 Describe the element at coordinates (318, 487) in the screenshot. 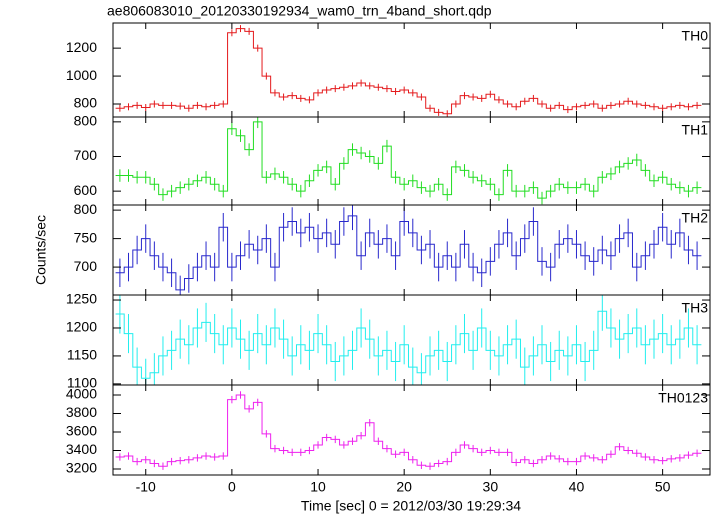

I see `x-tick-label: 10` at that location.